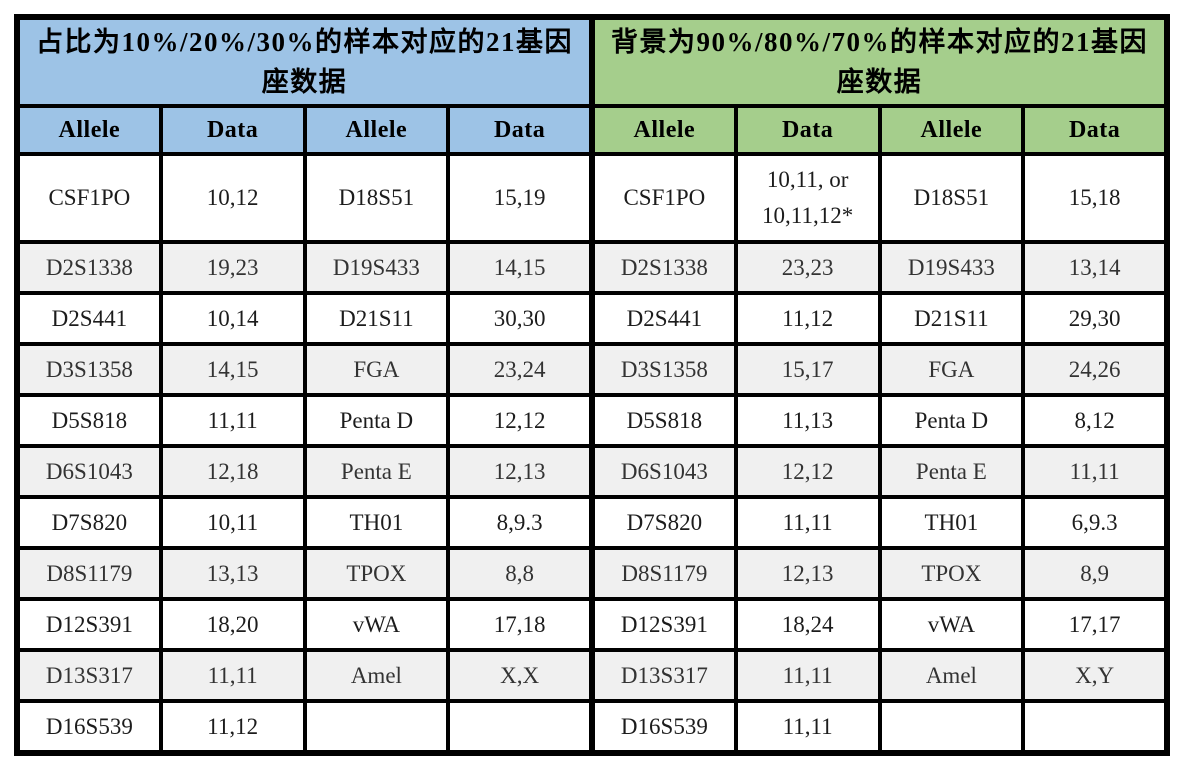 The image size is (1184, 784). I want to click on data-cell: 18,20, so click(232, 624).